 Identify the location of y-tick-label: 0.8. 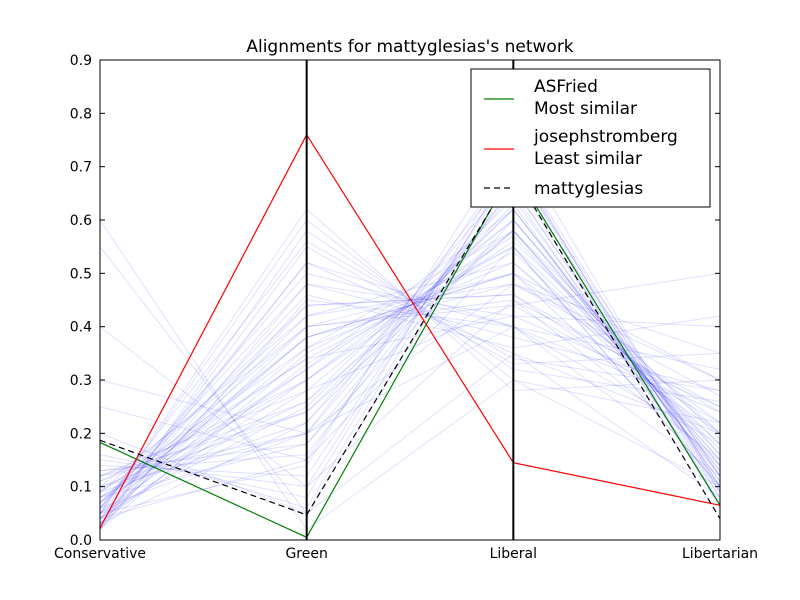
(81, 114).